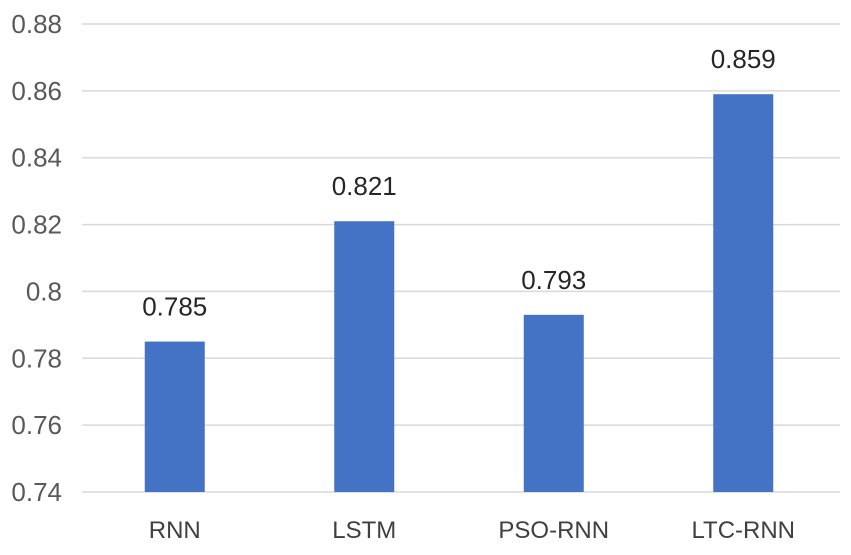 The height and width of the screenshot is (555, 851). What do you see at coordinates (44, 291) in the screenshot?
I see `y-tick-label: 0.8` at bounding box center [44, 291].